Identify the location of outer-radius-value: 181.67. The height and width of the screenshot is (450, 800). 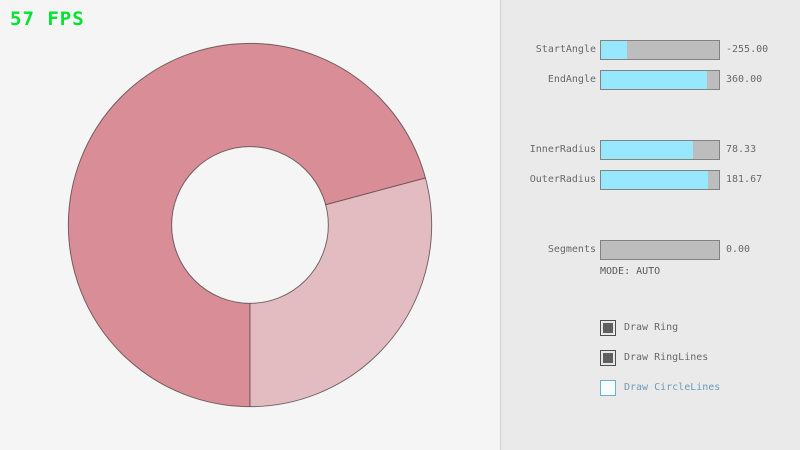
(744, 179).